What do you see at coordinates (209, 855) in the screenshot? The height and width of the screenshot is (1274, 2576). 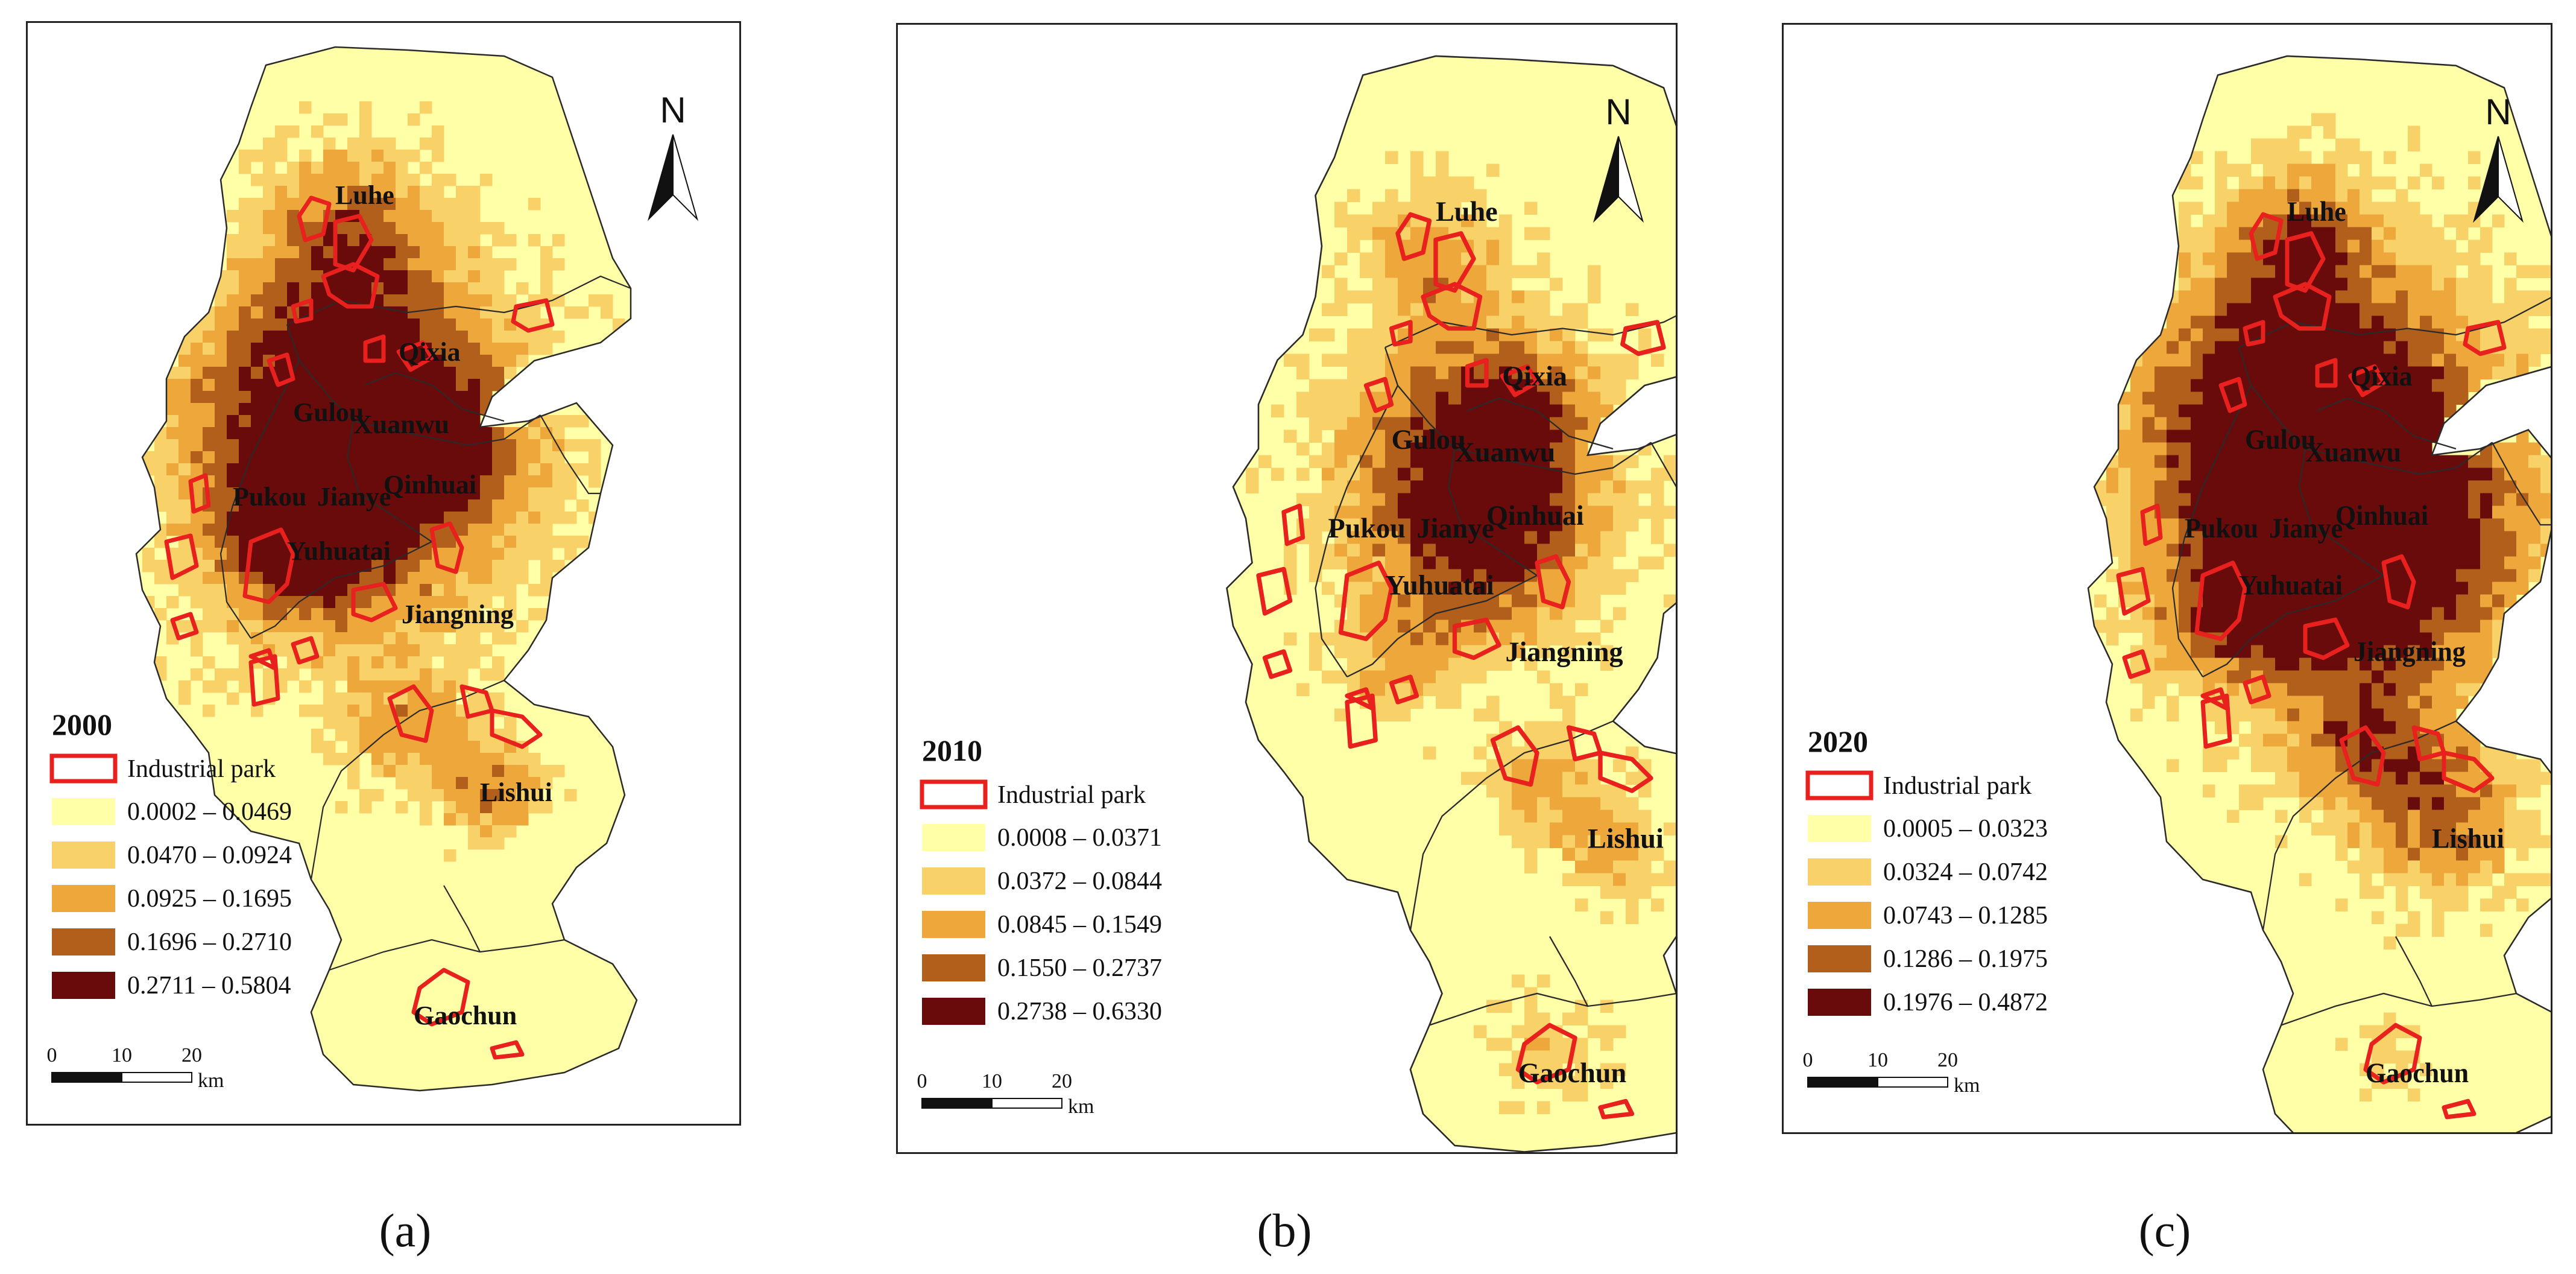 I see `legend-class-label: 0.0470 – 0.0924` at bounding box center [209, 855].